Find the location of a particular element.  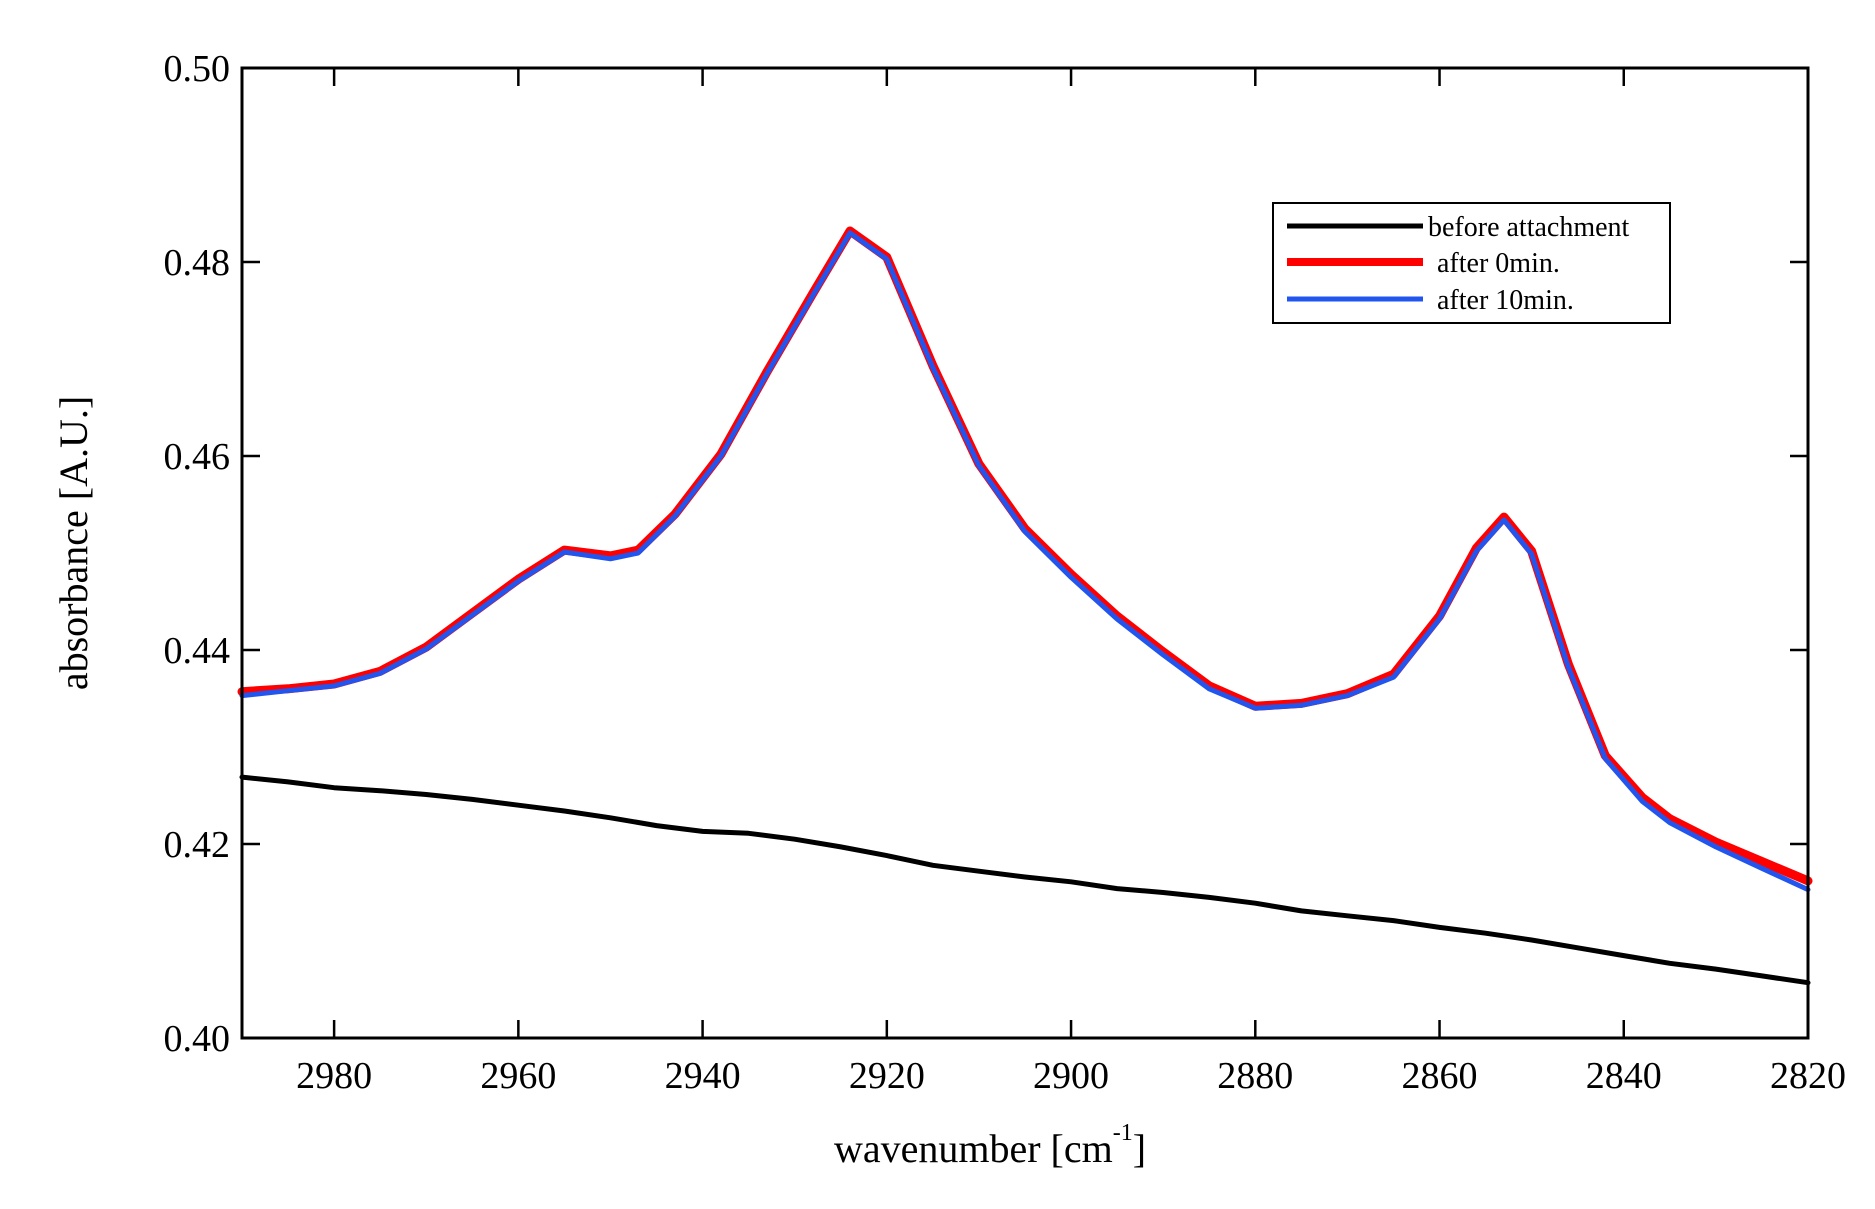

y-tick-label: 0.40 is located at coordinates (197, 1039).